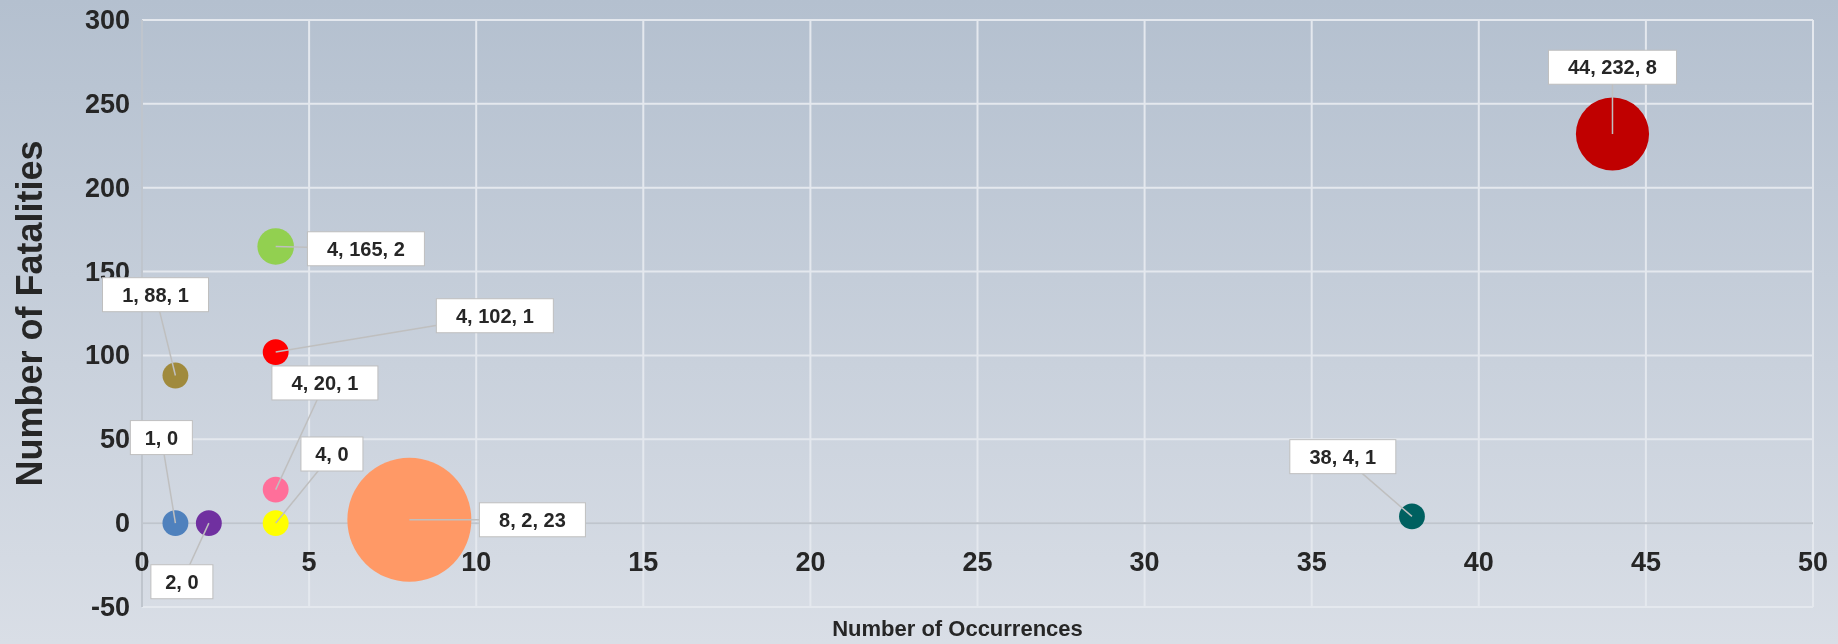 This screenshot has width=1838, height=644. Describe the element at coordinates (309, 562) in the screenshot. I see `x-tick-label: 5` at that location.